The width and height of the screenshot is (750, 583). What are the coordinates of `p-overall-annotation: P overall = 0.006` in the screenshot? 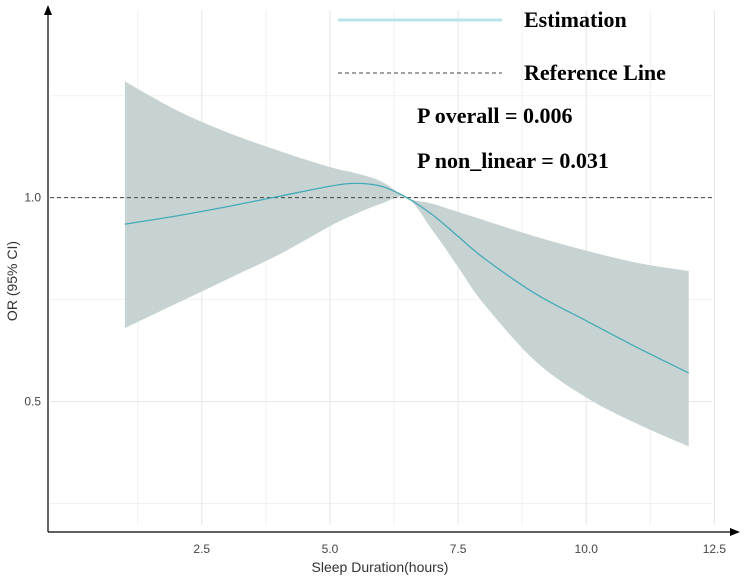 It's located at (495, 115).